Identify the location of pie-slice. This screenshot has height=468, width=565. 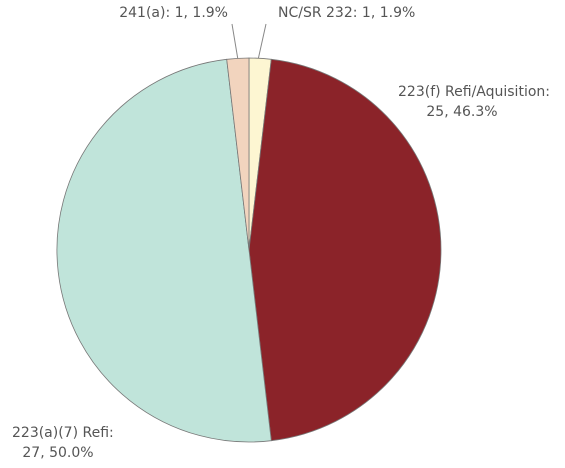
(238, 154).